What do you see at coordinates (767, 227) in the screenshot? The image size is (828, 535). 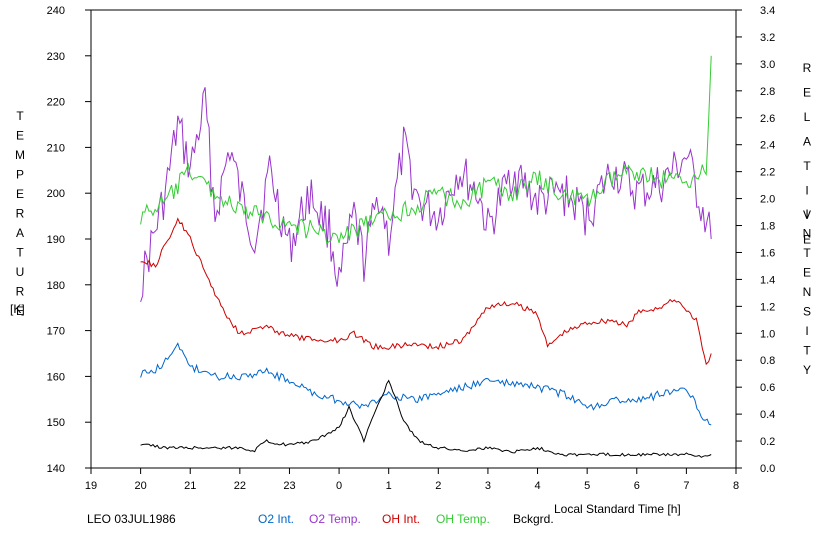 I see `y-right-tick-label: 1.8` at bounding box center [767, 227].